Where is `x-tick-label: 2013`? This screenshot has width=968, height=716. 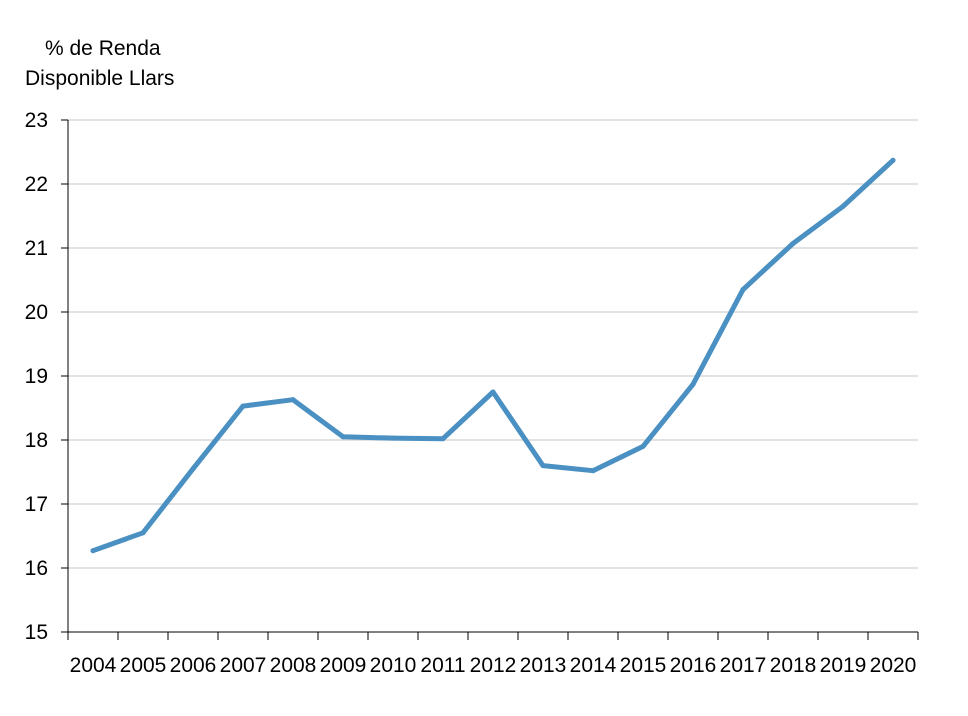
x-tick-label: 2013 is located at coordinates (543, 665).